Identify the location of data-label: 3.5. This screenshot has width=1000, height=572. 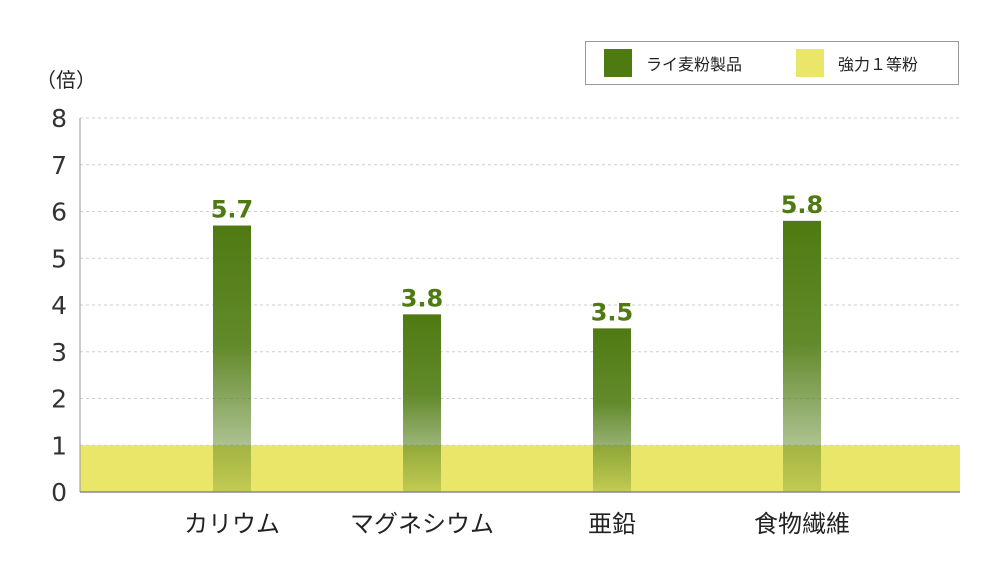
(612, 312).